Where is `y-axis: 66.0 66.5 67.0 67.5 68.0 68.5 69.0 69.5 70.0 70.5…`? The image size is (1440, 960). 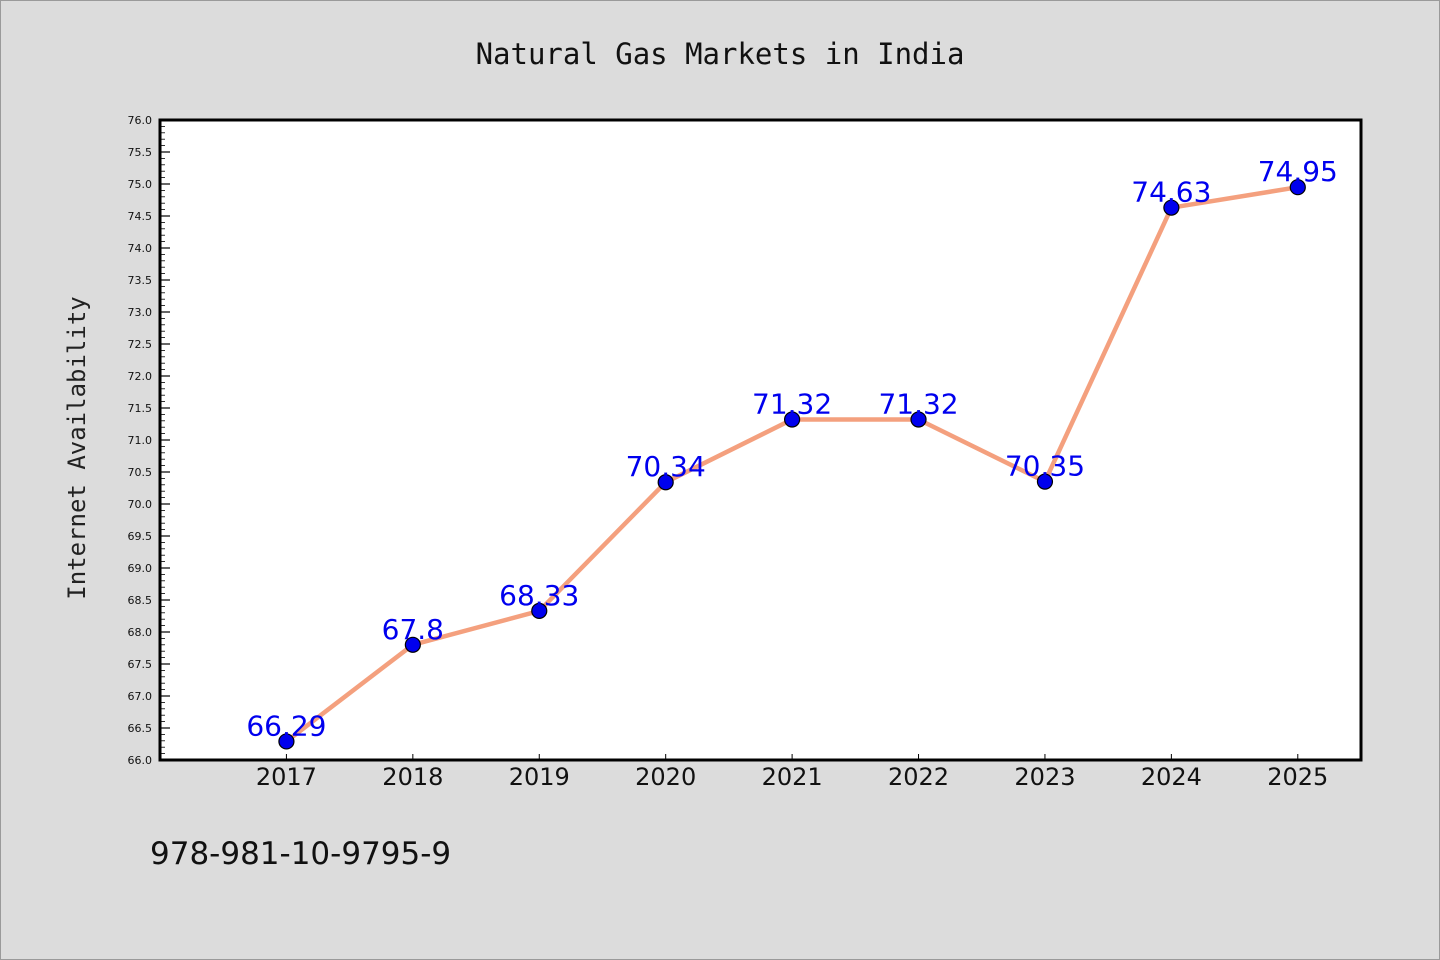
y-axis: 66.0 66.5 67.0 67.5 68.0 68.5 69.0 69.5 70.0 70.5… is located at coordinates (149, 440).